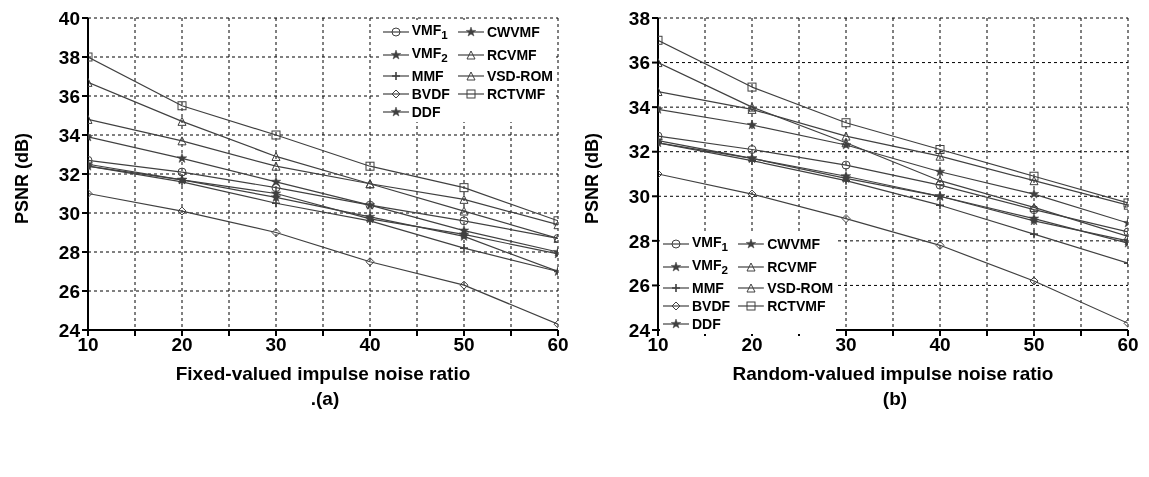 The height and width of the screenshot is (477, 1149). Describe the element at coordinates (323, 373) in the screenshot. I see `x-axis-title: Fixed-valued impulse noise ratio` at that location.